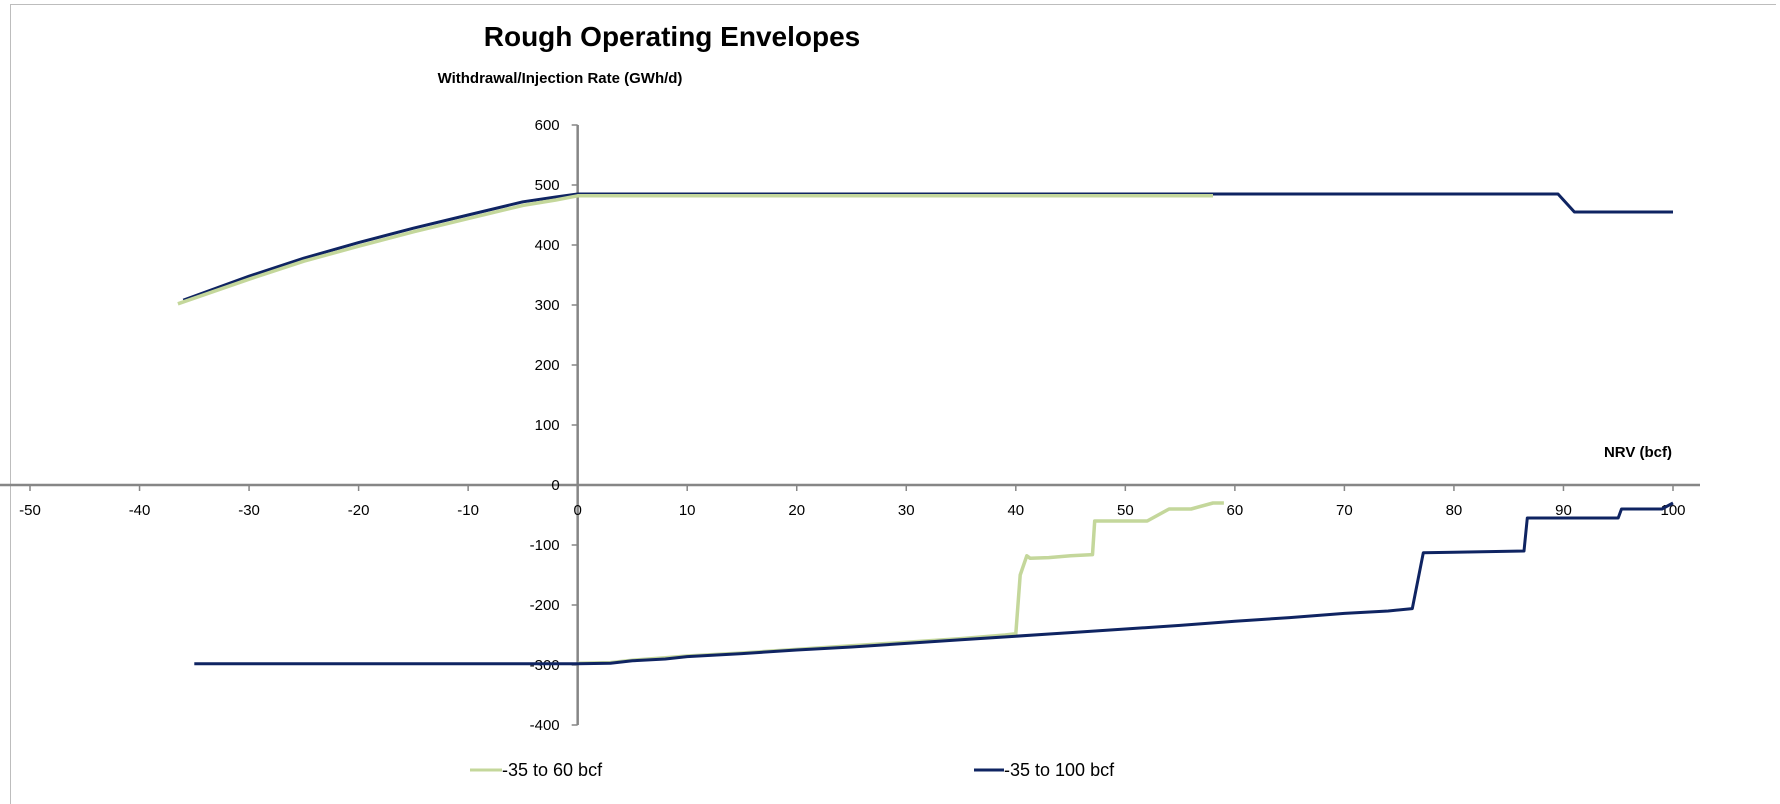  What do you see at coordinates (468, 510) in the screenshot?
I see `x-tick-label: -10` at bounding box center [468, 510].